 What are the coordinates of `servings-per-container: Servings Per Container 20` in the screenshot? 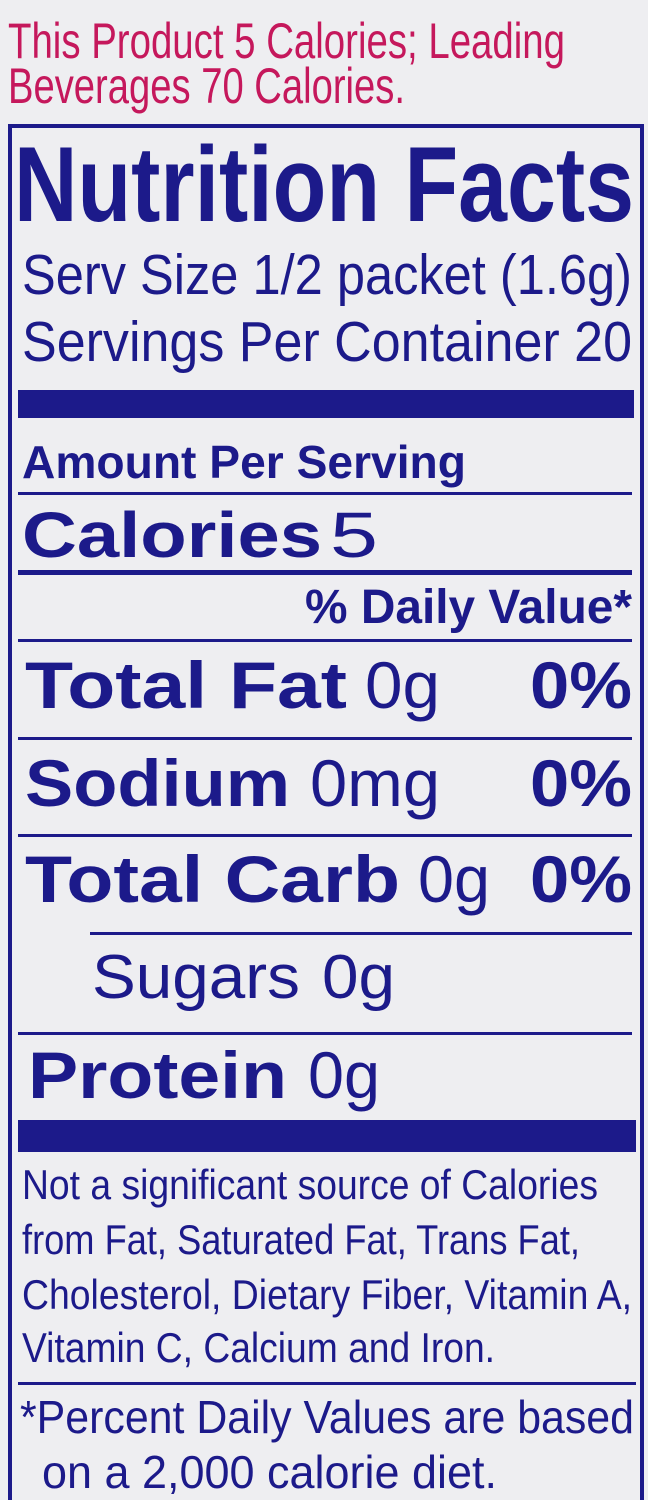 It's located at (327, 342).